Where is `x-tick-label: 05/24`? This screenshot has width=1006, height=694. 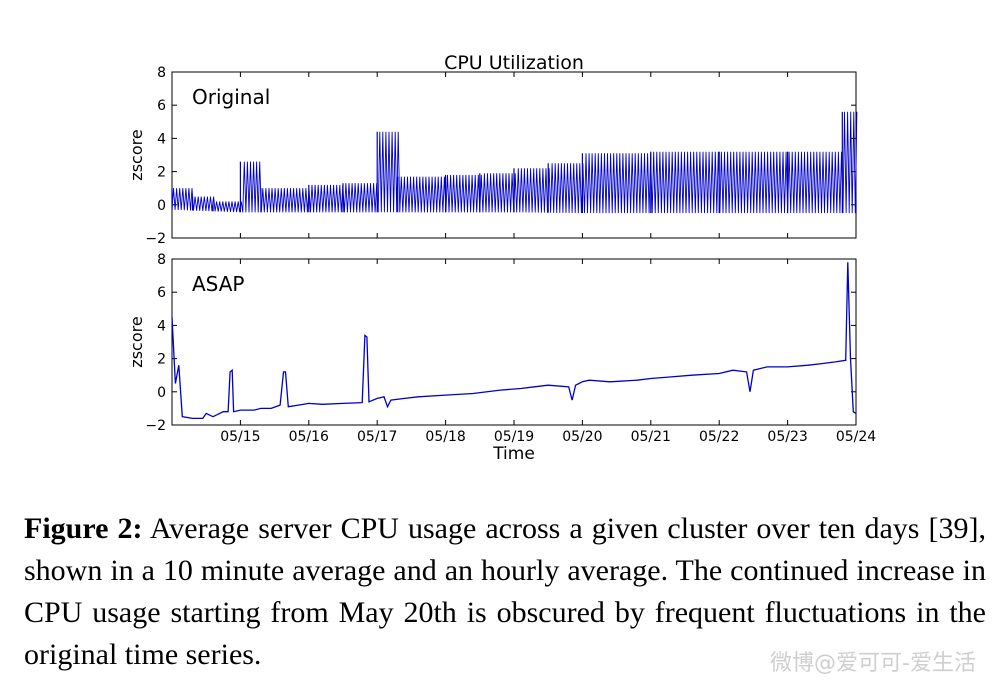 x-tick-label: 05/24 is located at coordinates (856, 437).